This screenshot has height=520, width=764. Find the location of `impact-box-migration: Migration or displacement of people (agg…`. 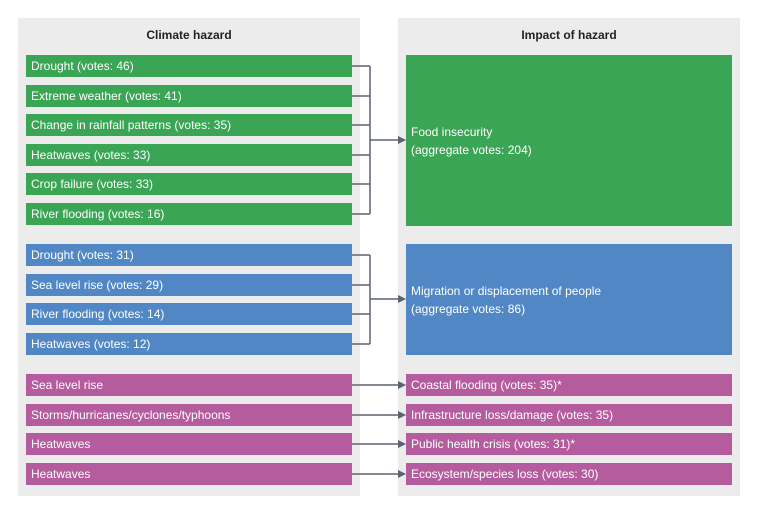

impact-box-migration: Migration or displacement of people (agg… is located at coordinates (569, 299).